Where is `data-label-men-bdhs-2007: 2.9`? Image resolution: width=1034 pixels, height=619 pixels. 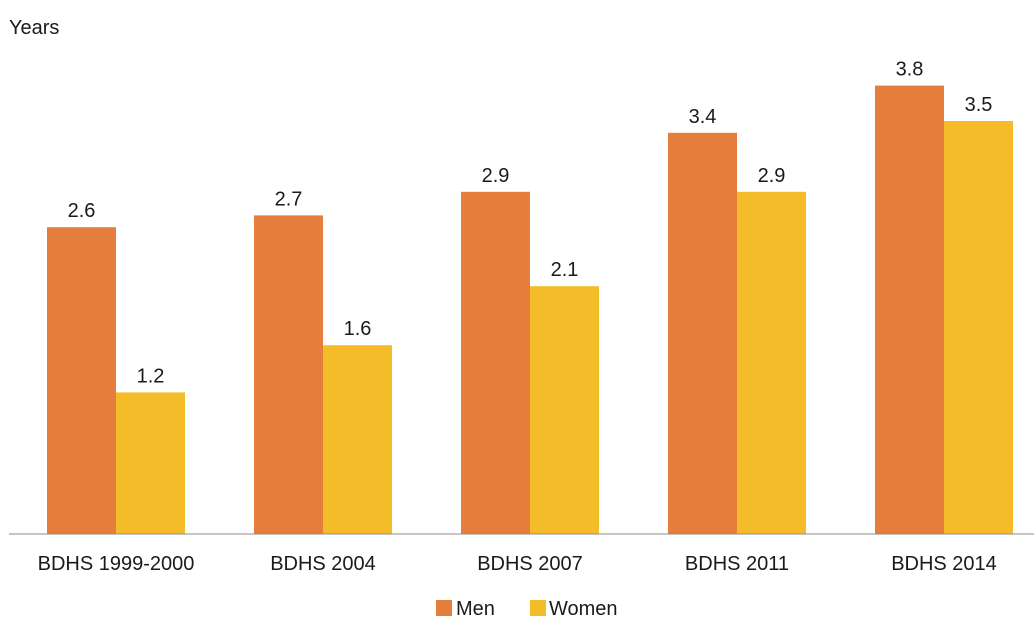
data-label-men-bdhs-2007: 2.9 is located at coordinates (496, 176).